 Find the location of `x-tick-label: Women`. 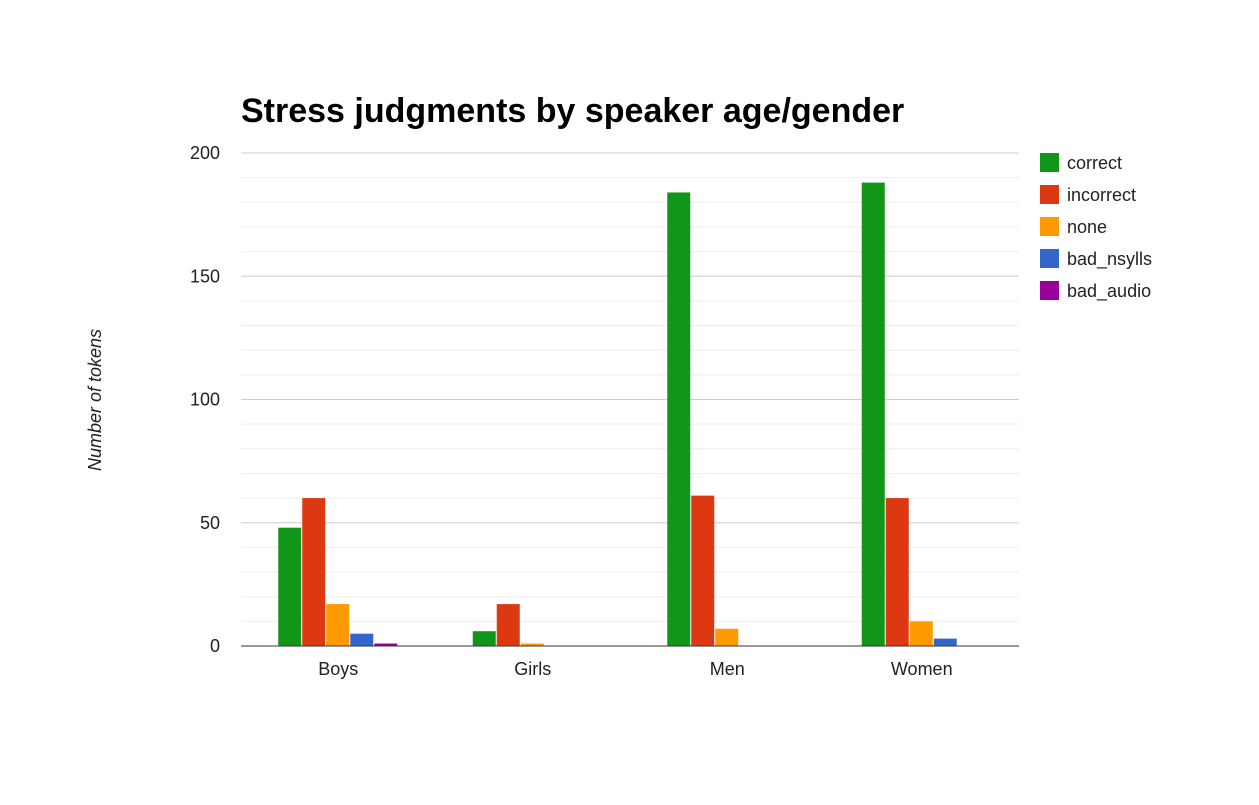

x-tick-label: Women is located at coordinates (922, 669).